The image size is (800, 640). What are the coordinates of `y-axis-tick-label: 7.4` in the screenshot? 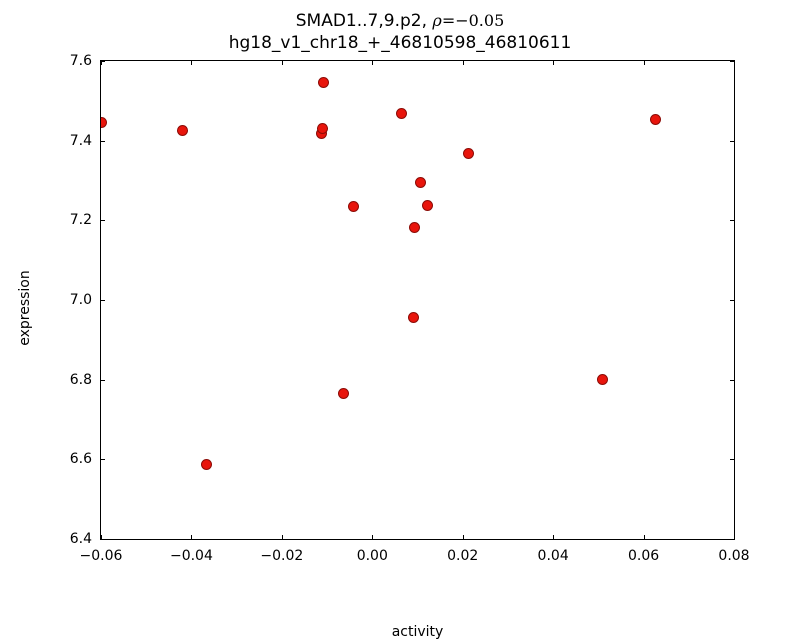 It's located at (80, 140).